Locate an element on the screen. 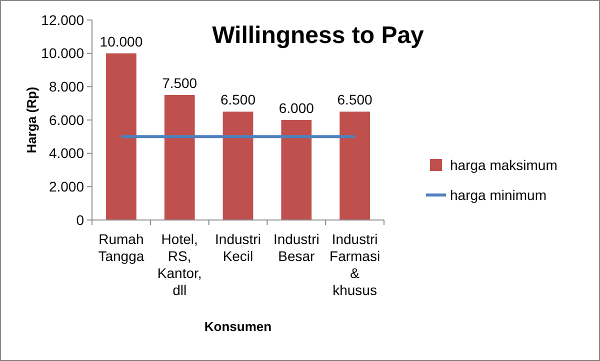 This screenshot has width=600, height=361. y-tick-label: 4.000 is located at coordinates (66, 153).